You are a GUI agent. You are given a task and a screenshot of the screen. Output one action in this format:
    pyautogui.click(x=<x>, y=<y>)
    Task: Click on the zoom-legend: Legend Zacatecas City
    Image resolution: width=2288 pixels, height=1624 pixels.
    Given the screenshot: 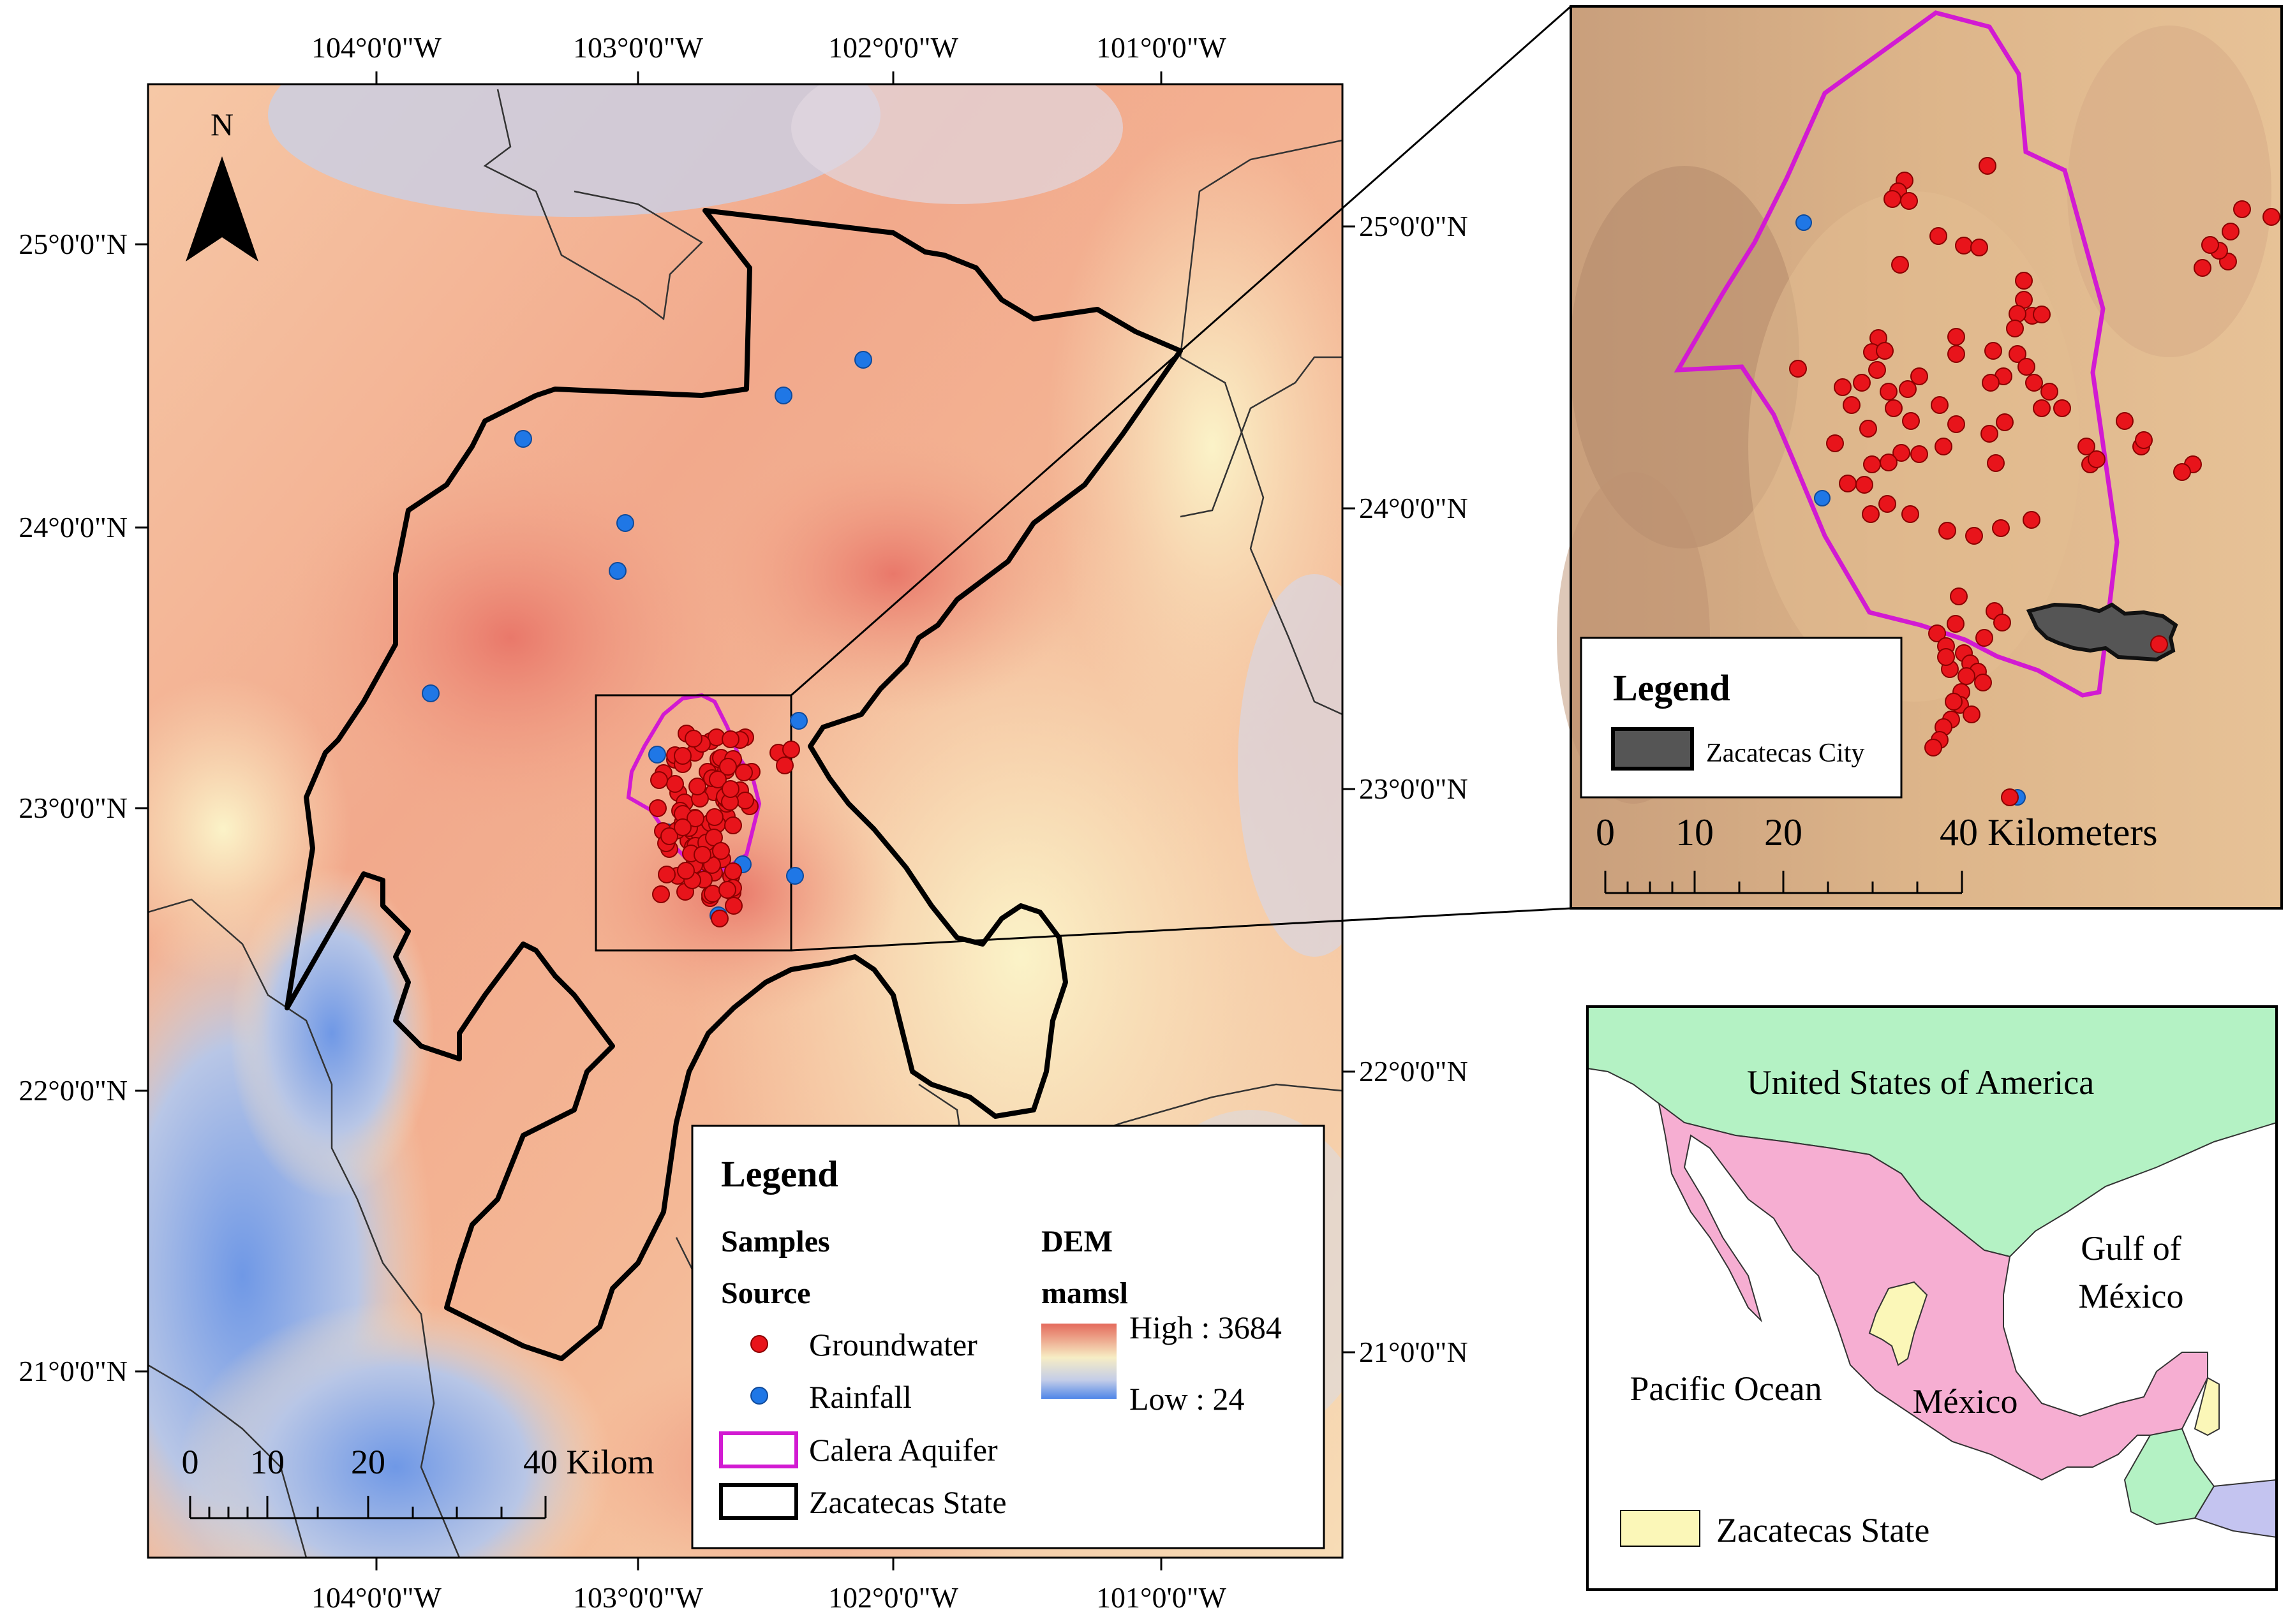 What is the action you would take?
    pyautogui.click(x=1741, y=718)
    